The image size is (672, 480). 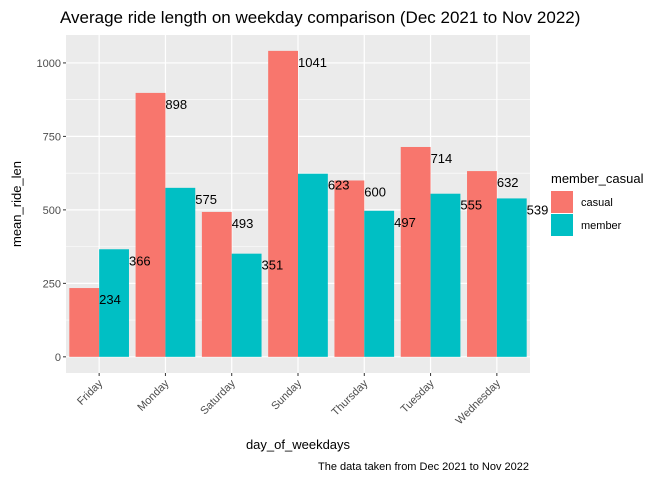 What do you see at coordinates (415, 251) in the screenshot?
I see `bar-casual-tuesday` at bounding box center [415, 251].